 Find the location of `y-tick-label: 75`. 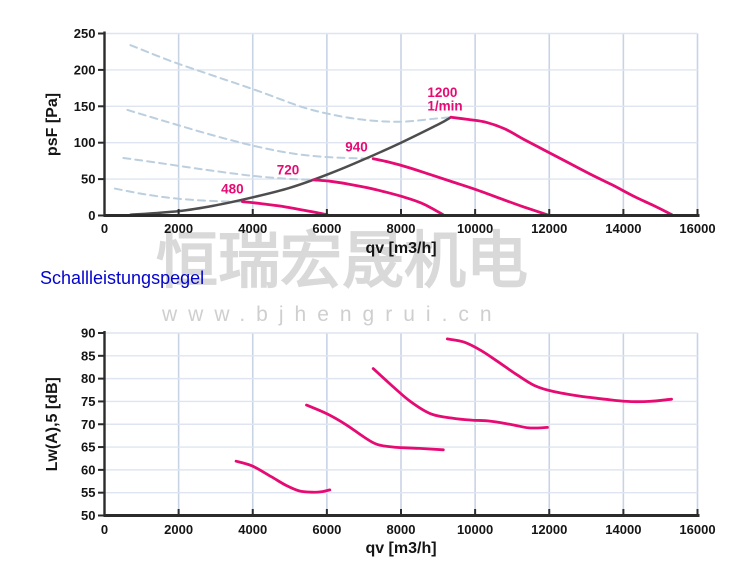

y-tick-label: 75 is located at coordinates (88, 401).